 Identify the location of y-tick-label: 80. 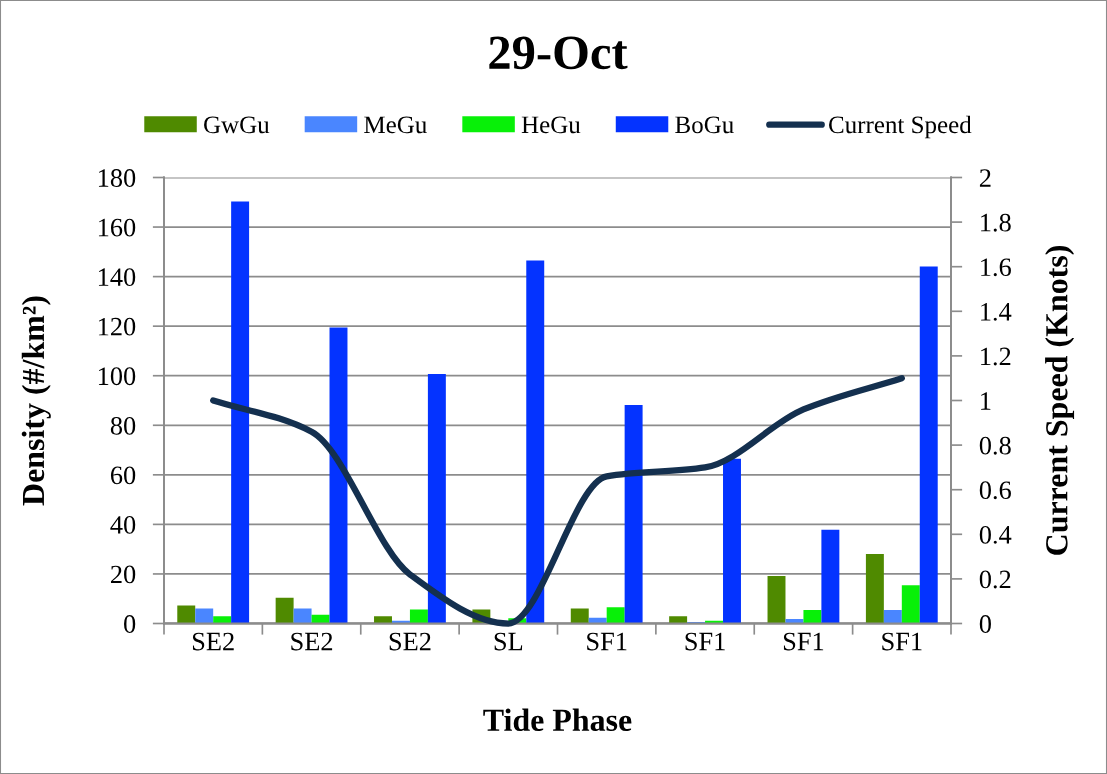
(123, 425).